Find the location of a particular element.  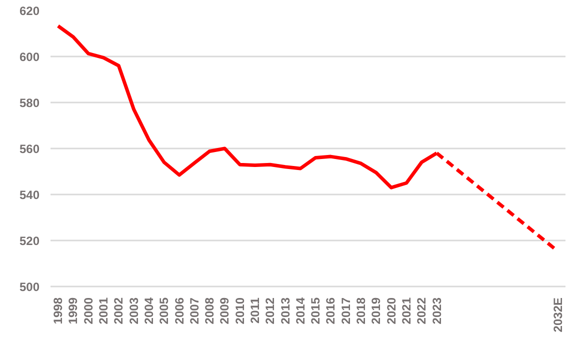

x-tick-label: 2013 is located at coordinates (285, 310).